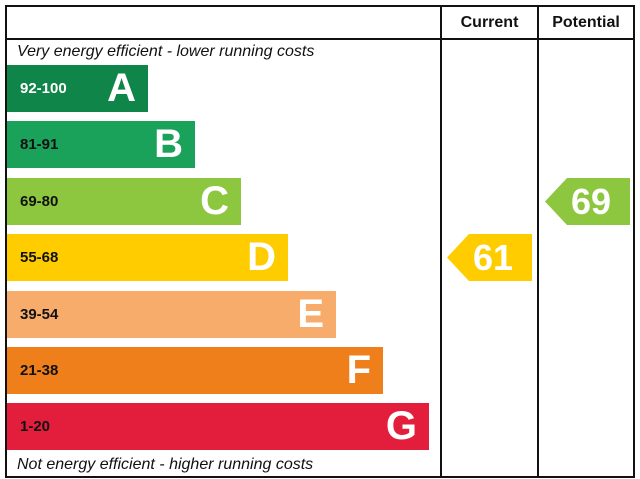 The image size is (640, 479). What do you see at coordinates (101, 144) in the screenshot?
I see `band-b: 81-91 B` at bounding box center [101, 144].